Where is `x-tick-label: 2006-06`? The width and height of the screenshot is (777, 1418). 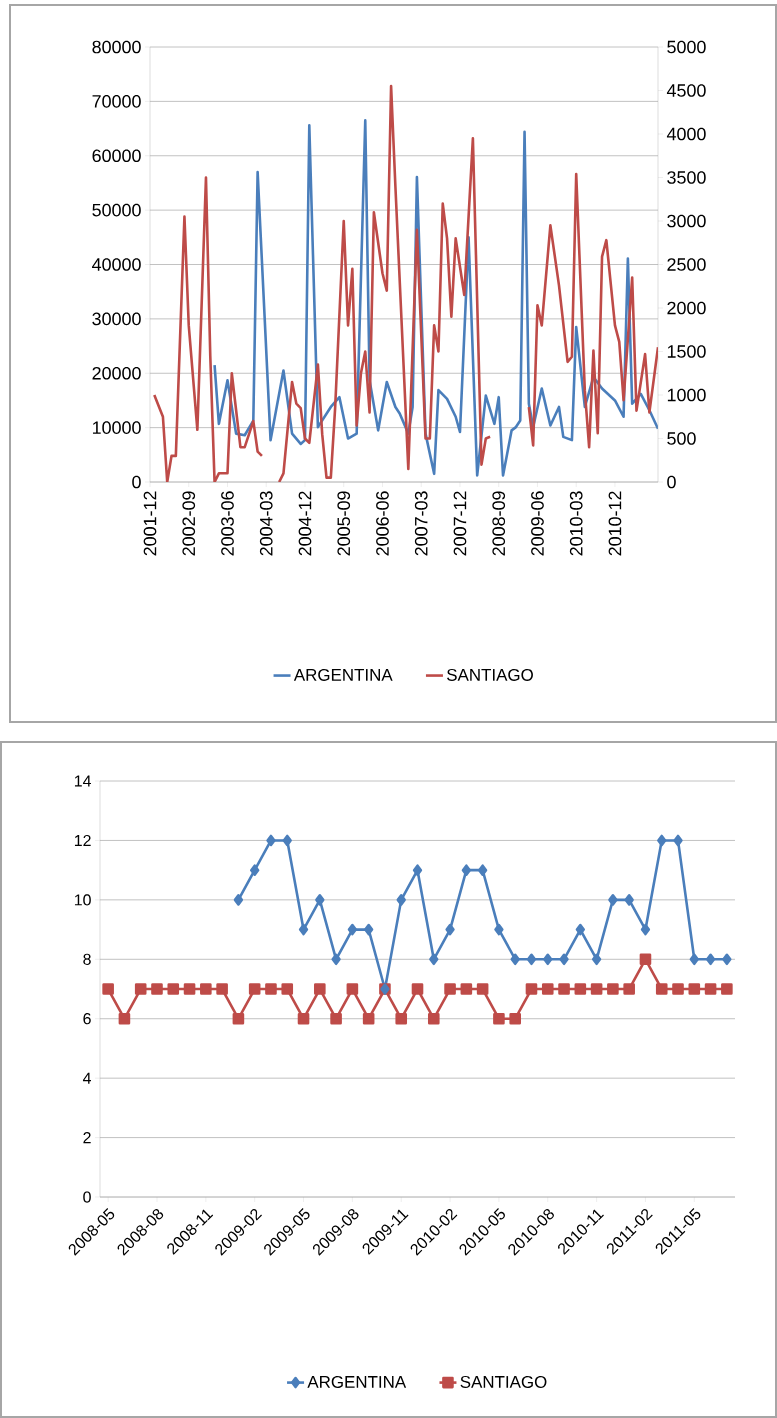
x-tick-label: 2006-06 is located at coordinates (382, 523).